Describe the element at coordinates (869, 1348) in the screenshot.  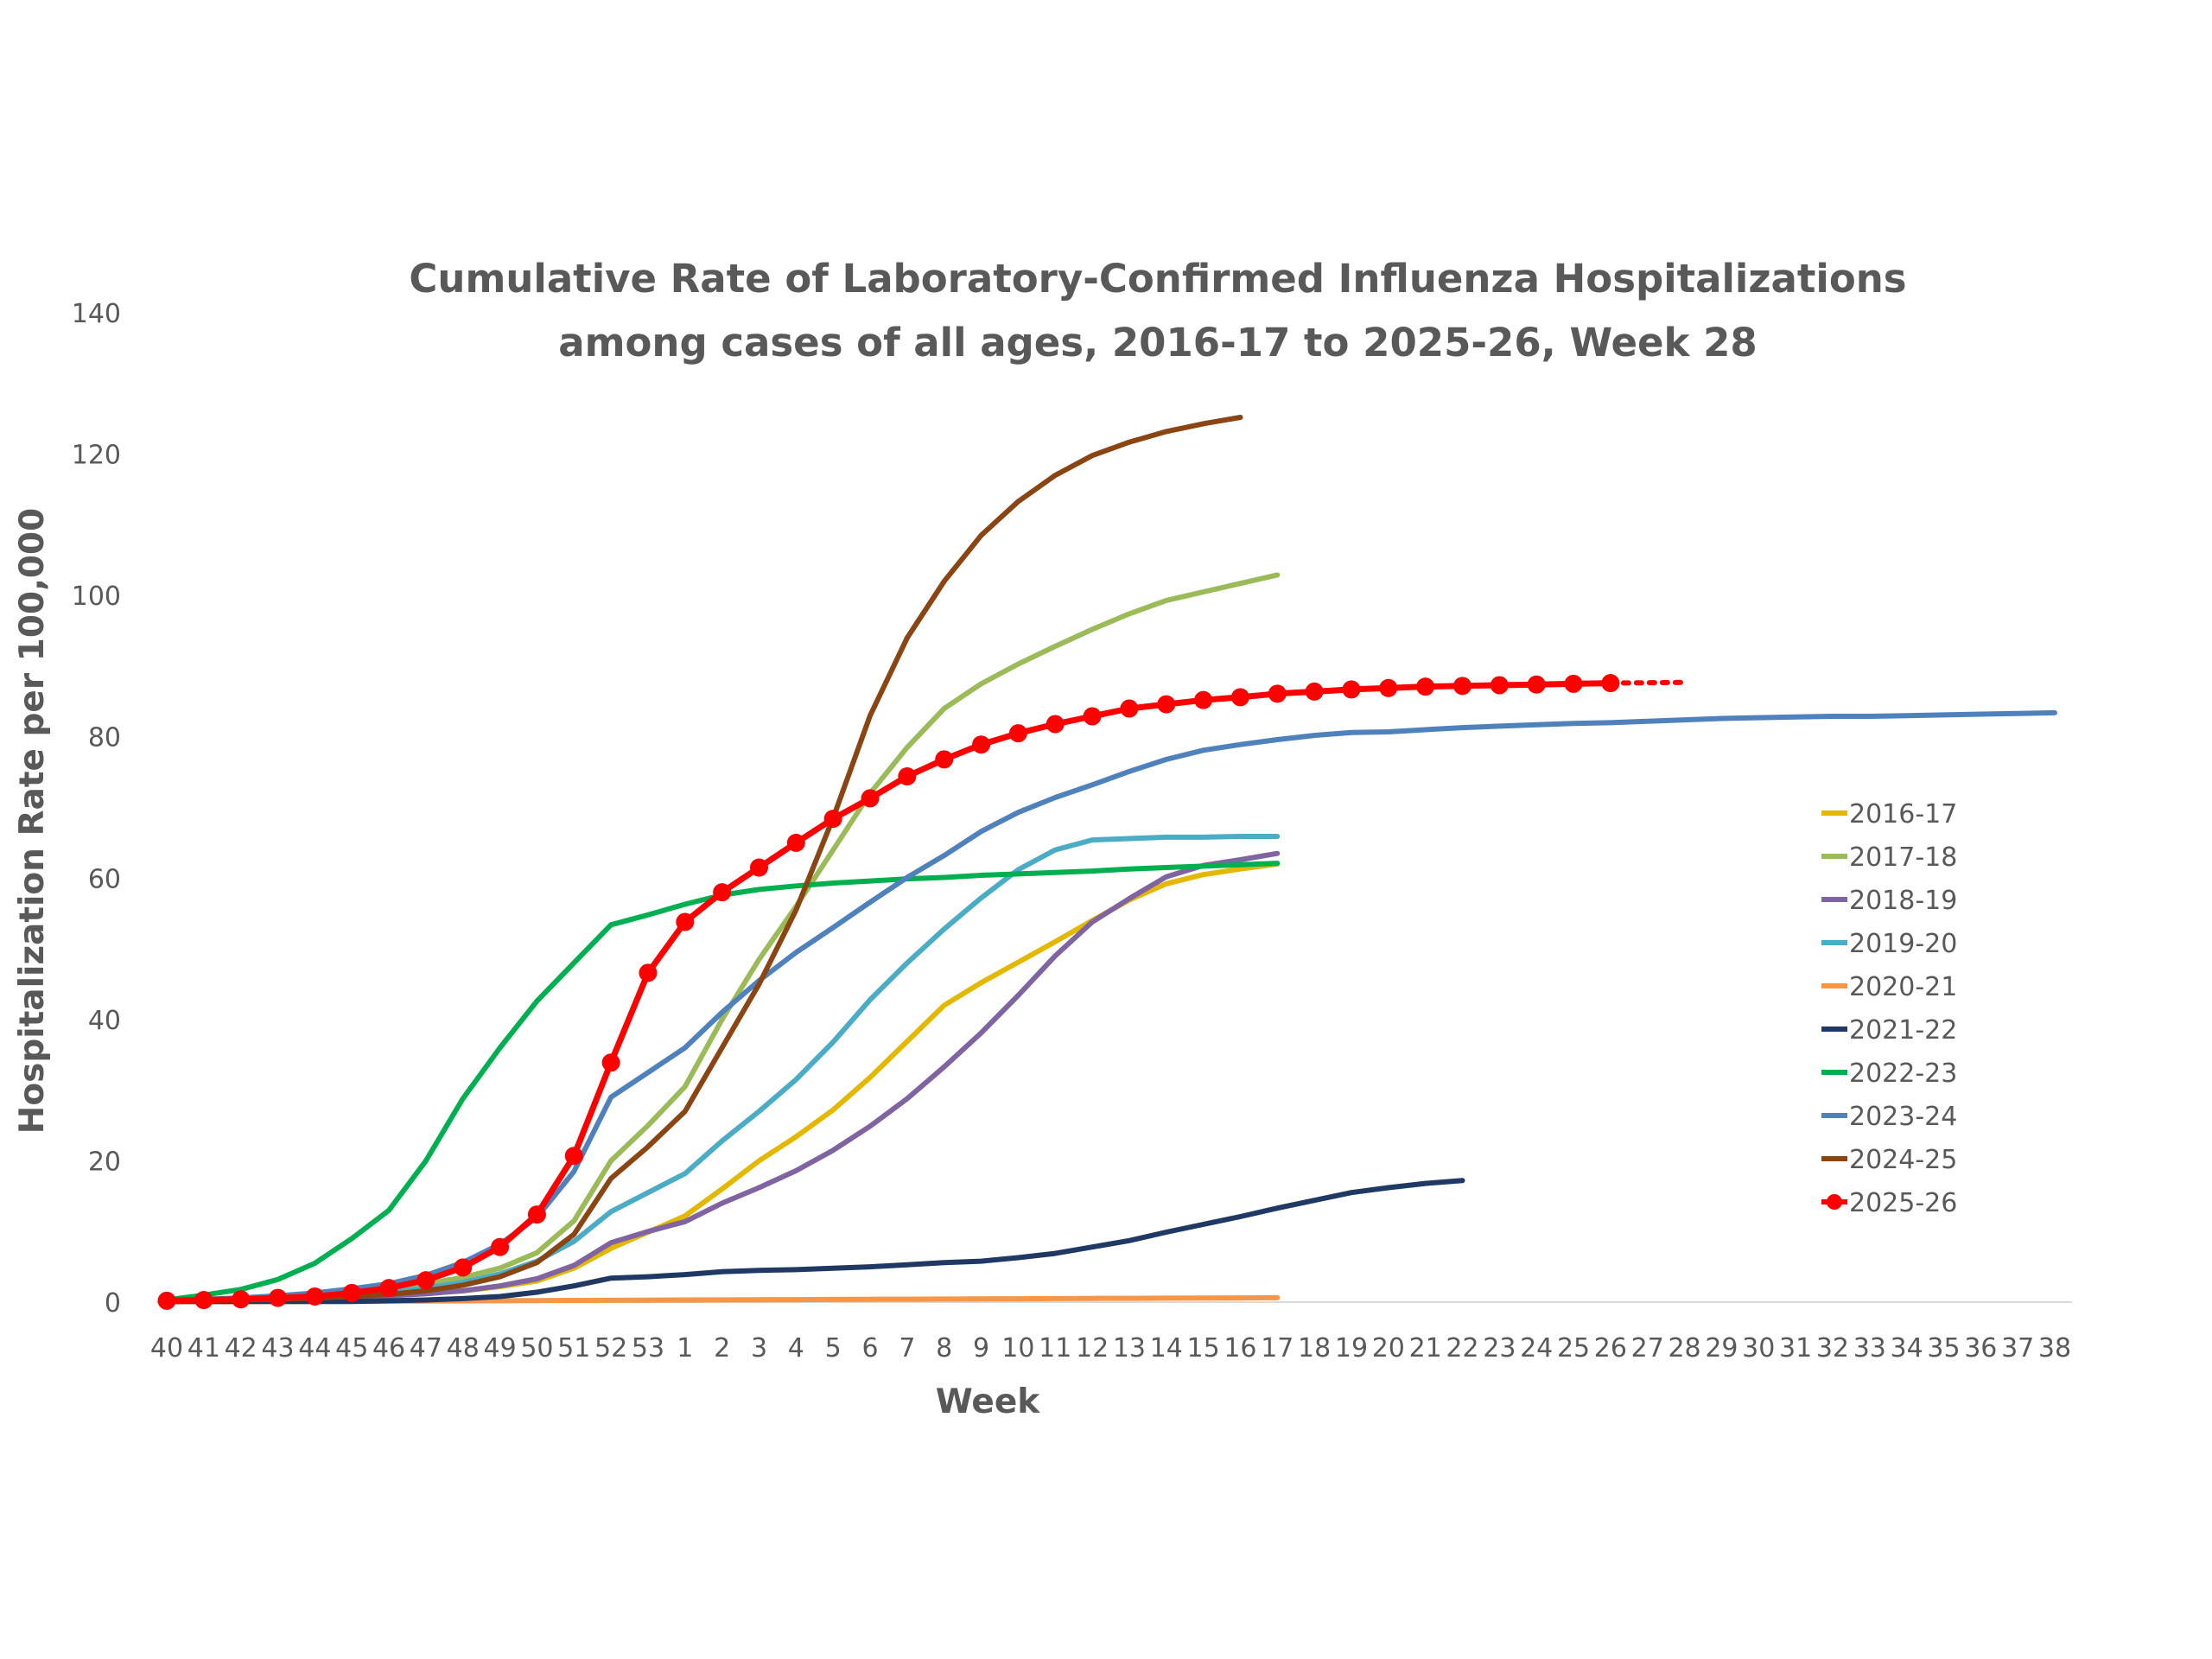
I see `x-tick-label: 6` at that location.